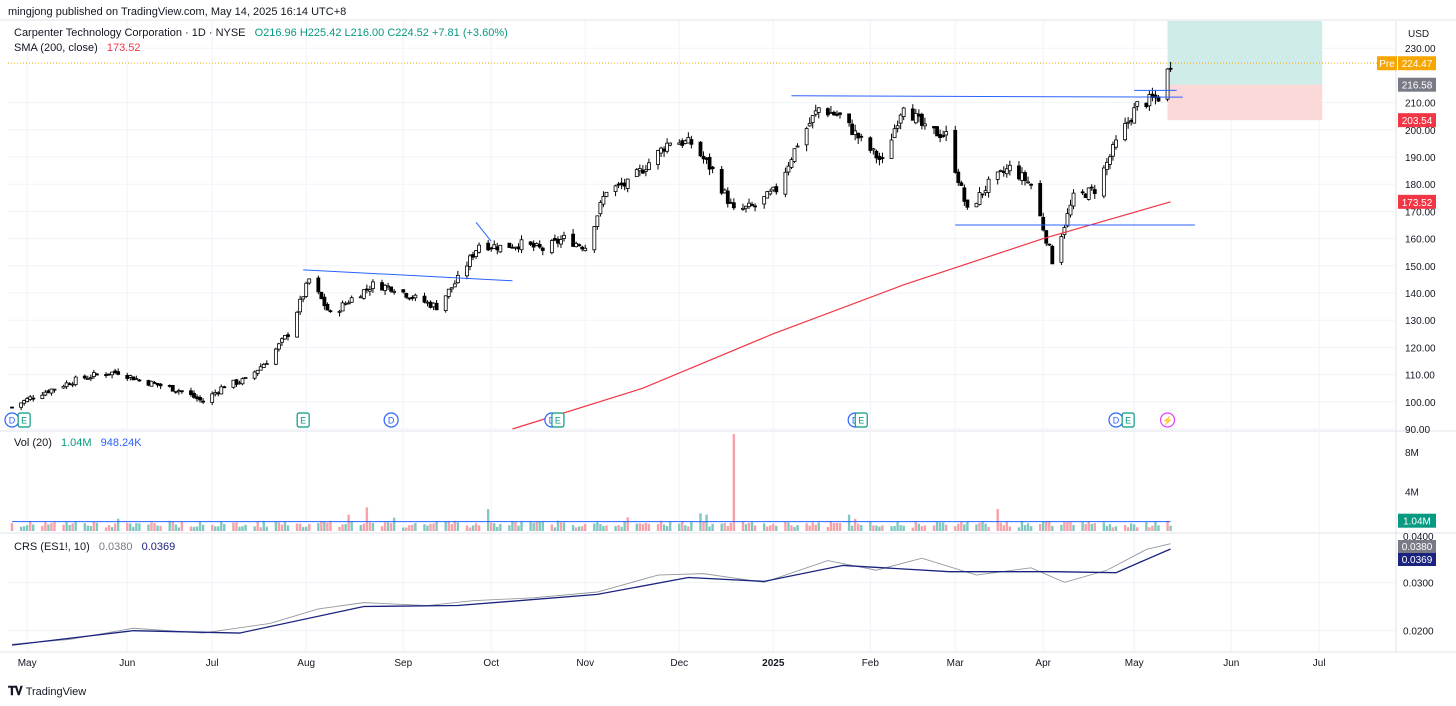 The height and width of the screenshot is (706, 1456). I want to click on sma-label: SMA (200, close), so click(56, 48).